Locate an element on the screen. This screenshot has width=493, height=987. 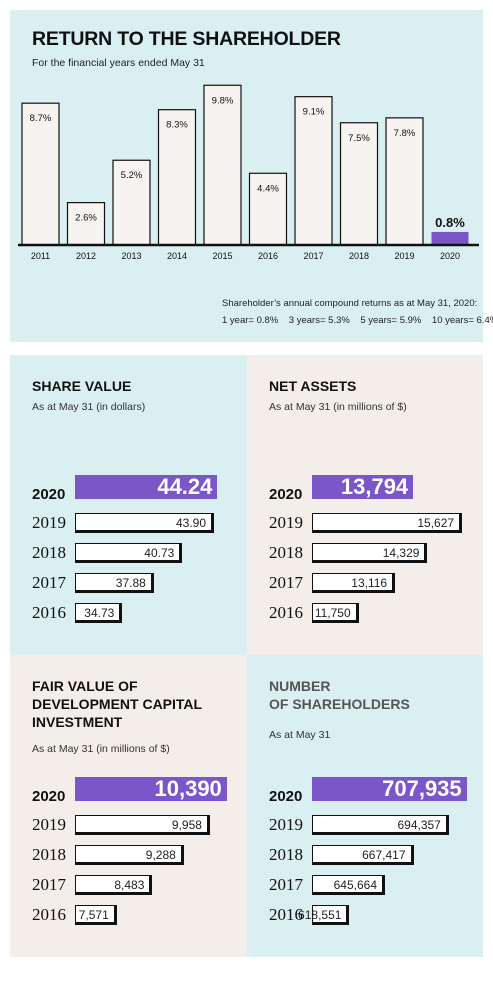
bar-2015 is located at coordinates (222, 165).